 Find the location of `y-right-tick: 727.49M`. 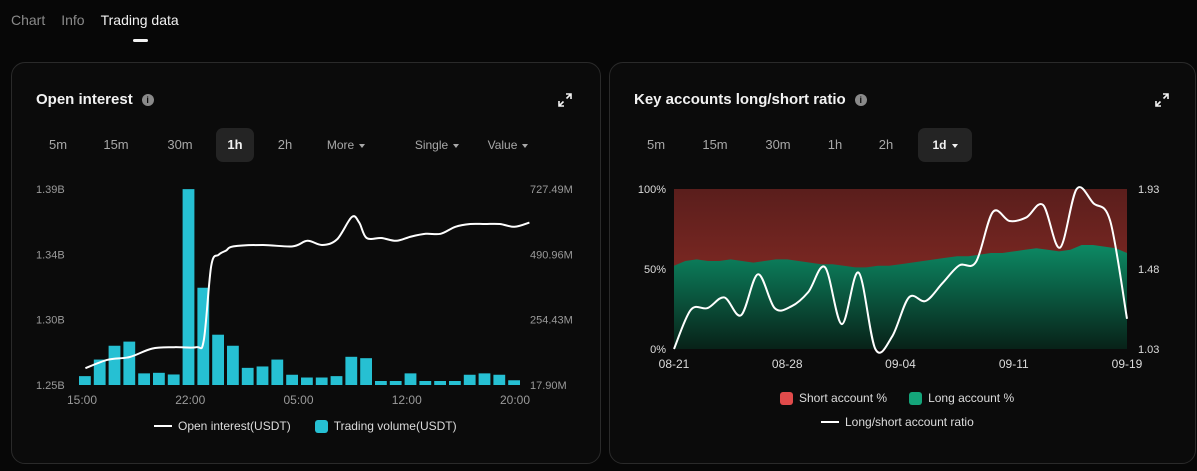

y-right-tick: 727.49M is located at coordinates (551, 190).